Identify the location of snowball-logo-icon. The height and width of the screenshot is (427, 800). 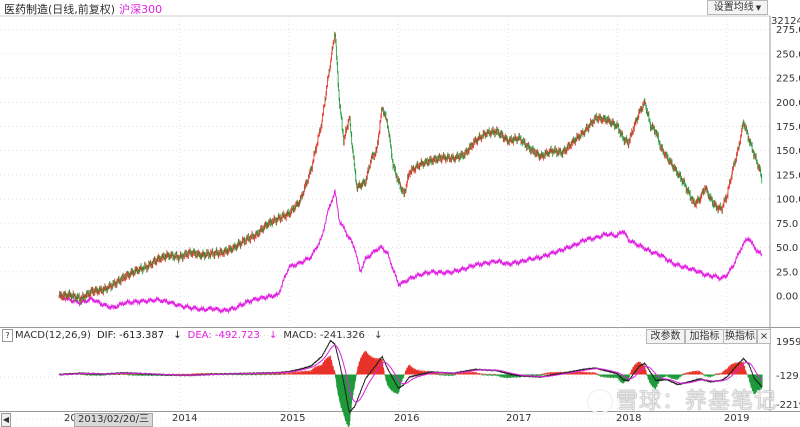
(600, 402).